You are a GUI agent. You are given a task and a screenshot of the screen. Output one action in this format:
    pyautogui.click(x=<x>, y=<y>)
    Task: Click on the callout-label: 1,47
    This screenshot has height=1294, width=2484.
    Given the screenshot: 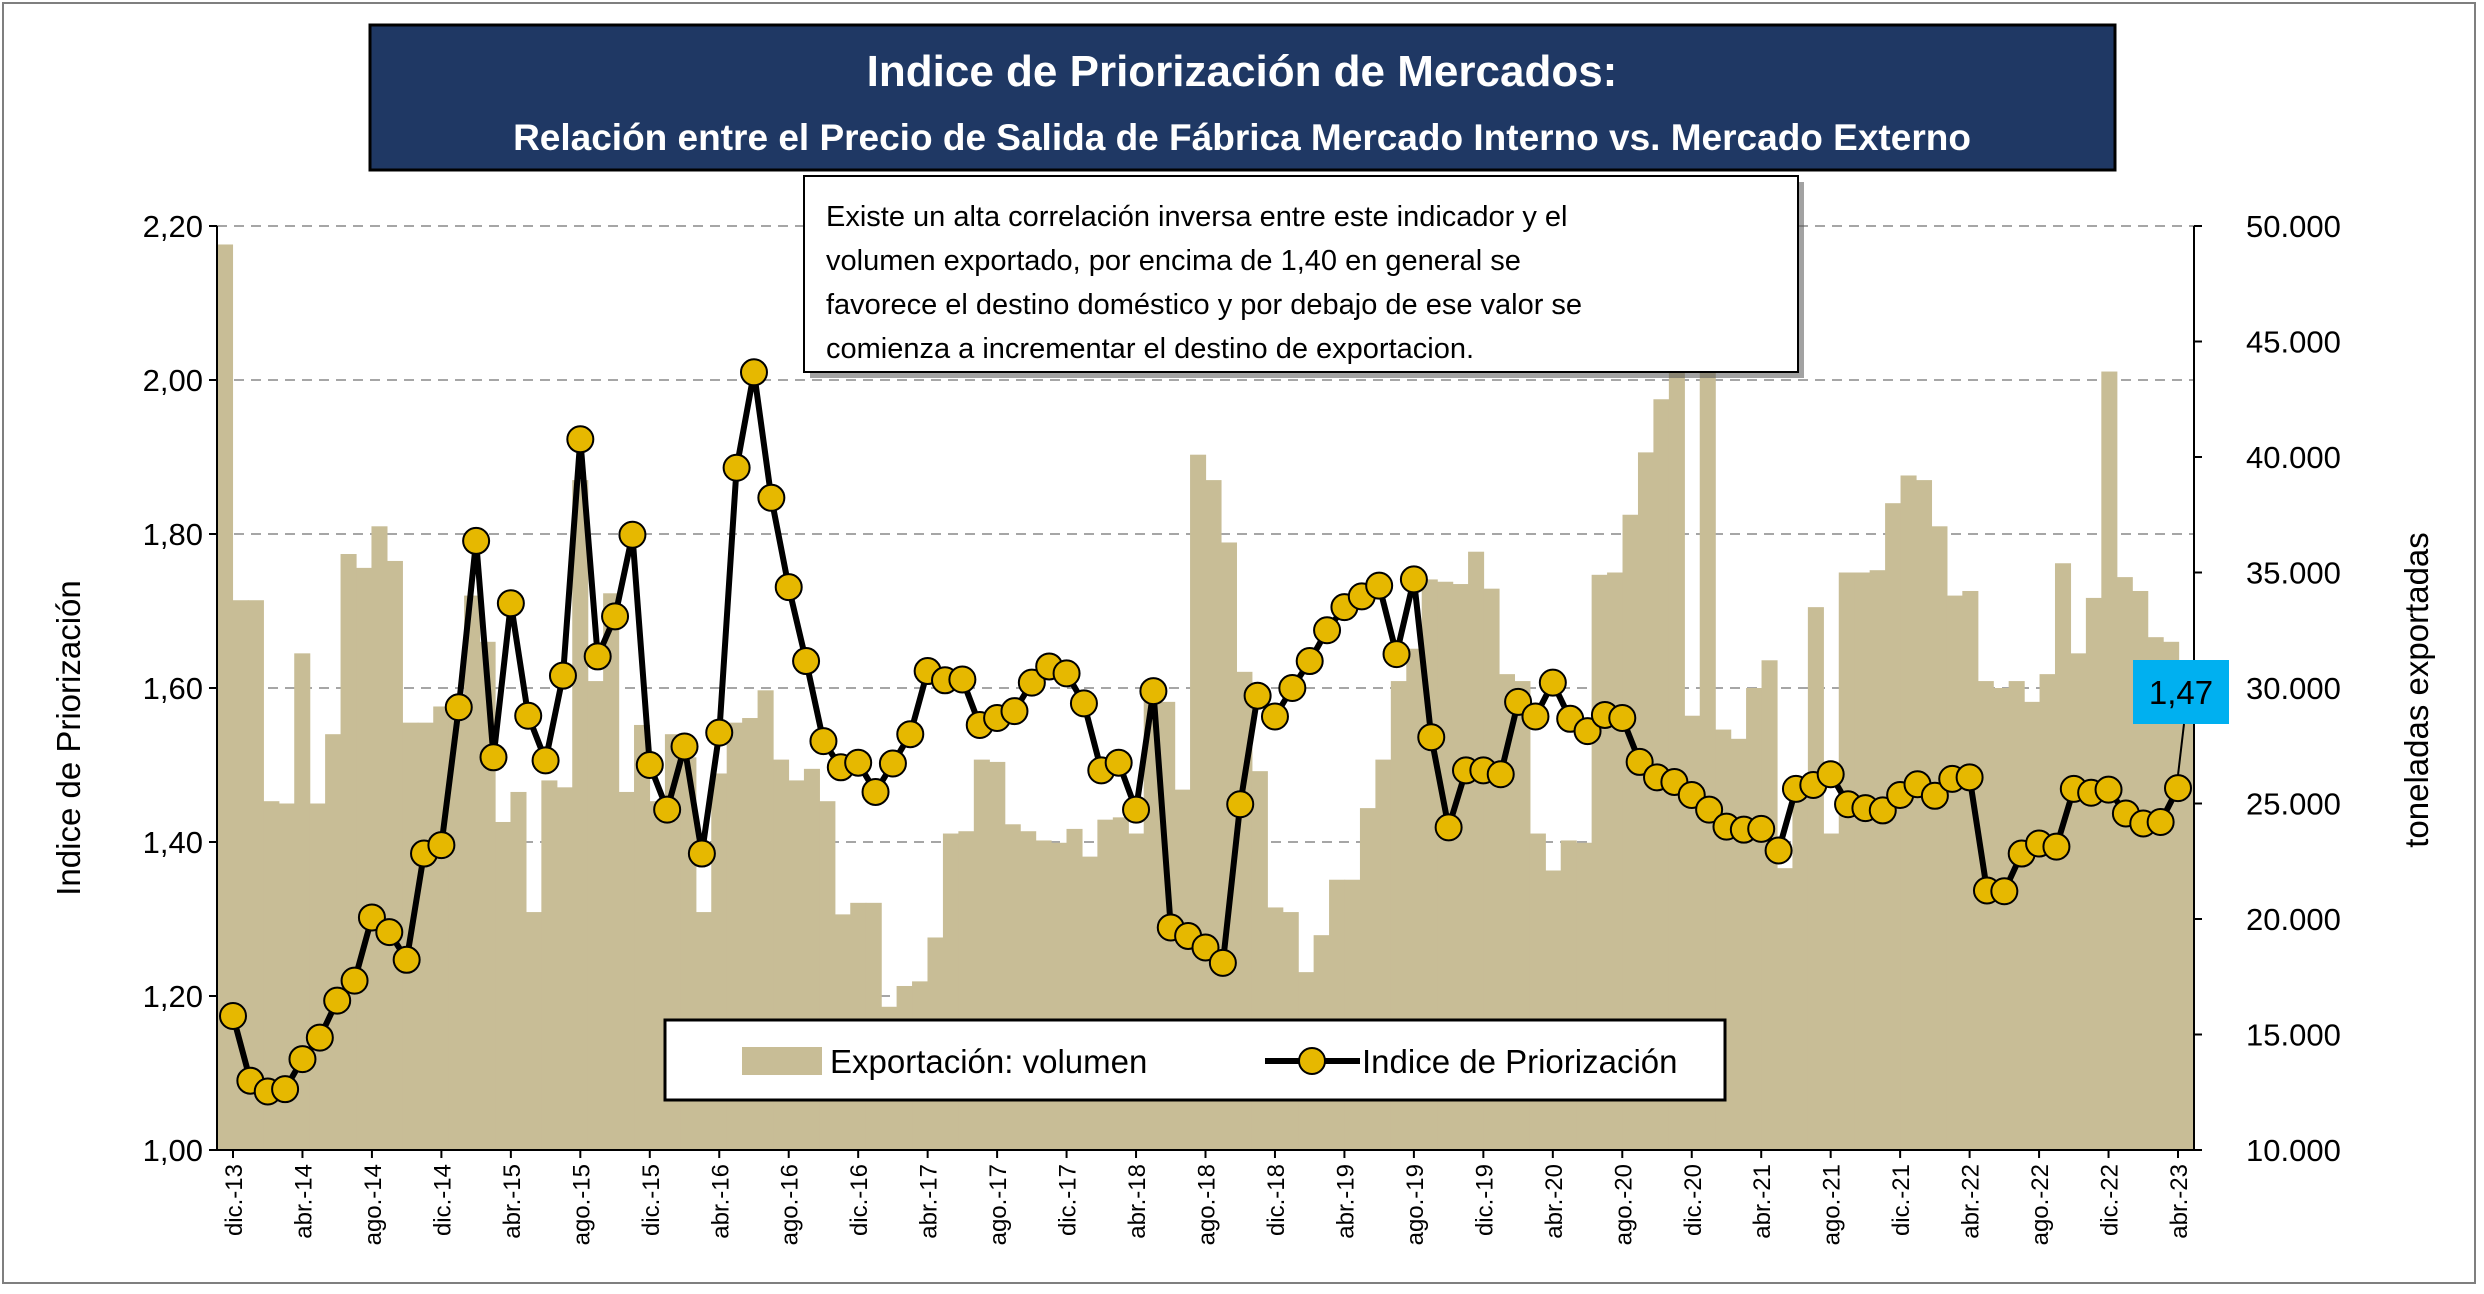 What is the action you would take?
    pyautogui.click(x=2181, y=692)
    